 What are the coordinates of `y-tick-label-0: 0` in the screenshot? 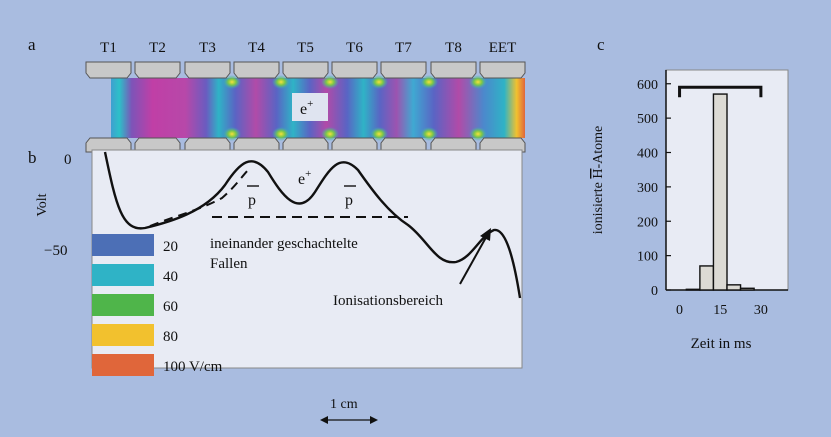 It's located at (654, 291).